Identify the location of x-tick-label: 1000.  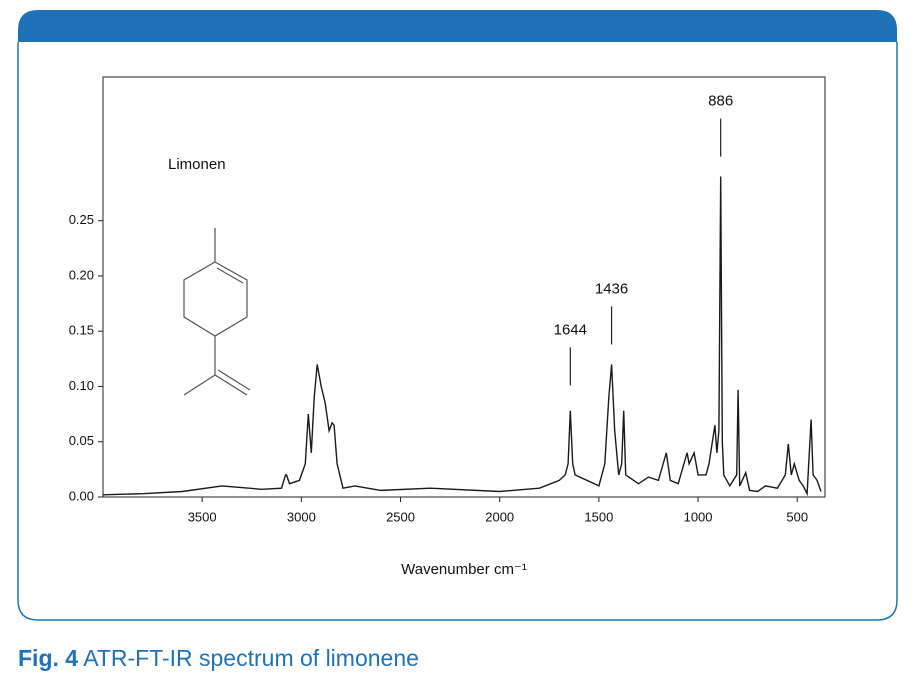
(698, 516).